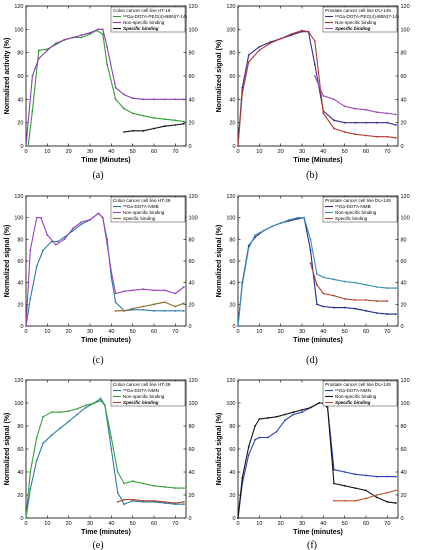 The height and width of the screenshot is (550, 422). Describe the element at coordinates (230, 381) in the screenshot. I see `y-tick-label: 120` at that location.